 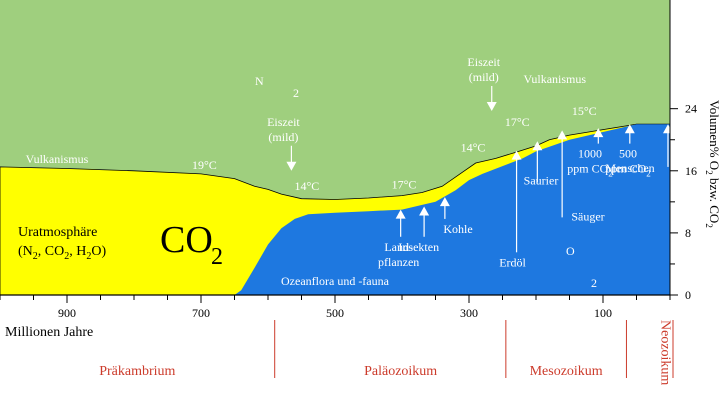 What do you see at coordinates (62, 253) in the screenshot?
I see `svg-text: (N2, CO2, H2O)` at bounding box center [62, 253].